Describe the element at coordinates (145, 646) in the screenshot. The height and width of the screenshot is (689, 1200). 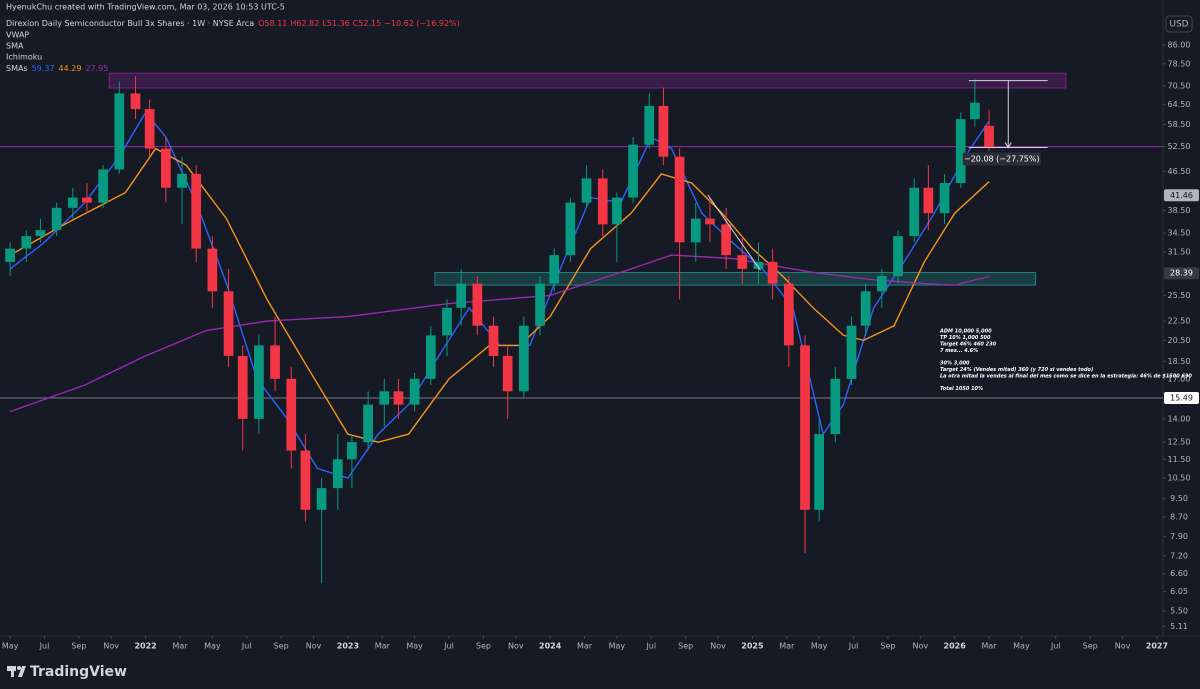
I see `x-tick-label: 2022` at that location.